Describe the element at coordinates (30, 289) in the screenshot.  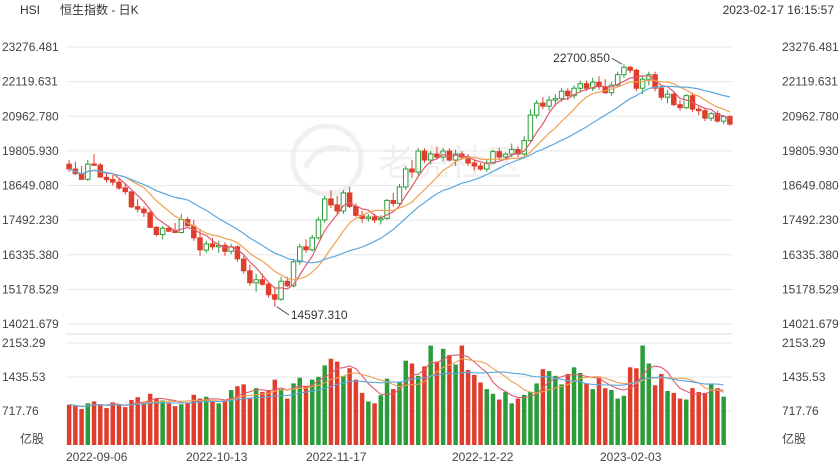
I see `price-tick-label: 15178.529` at that location.